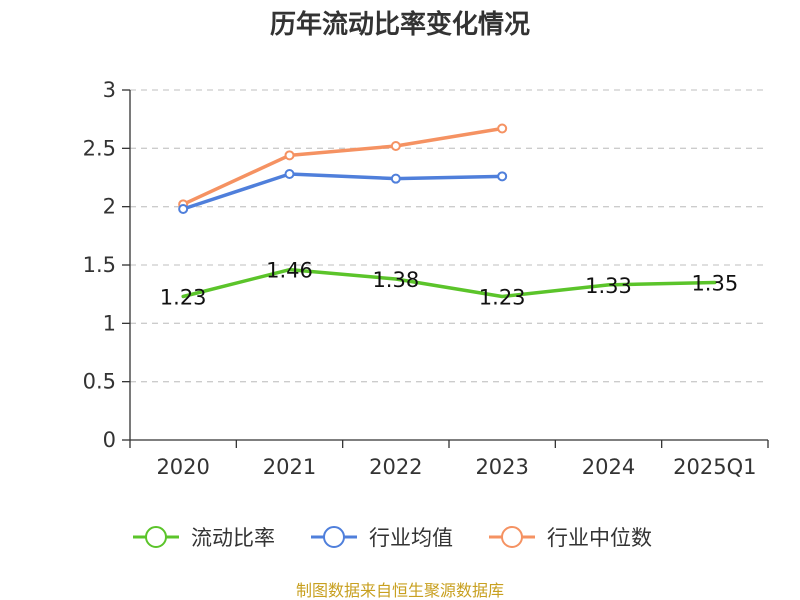 This screenshot has width=800, height=600. I want to click on chart-title: 历年流动比率变化情况, so click(400, 24).